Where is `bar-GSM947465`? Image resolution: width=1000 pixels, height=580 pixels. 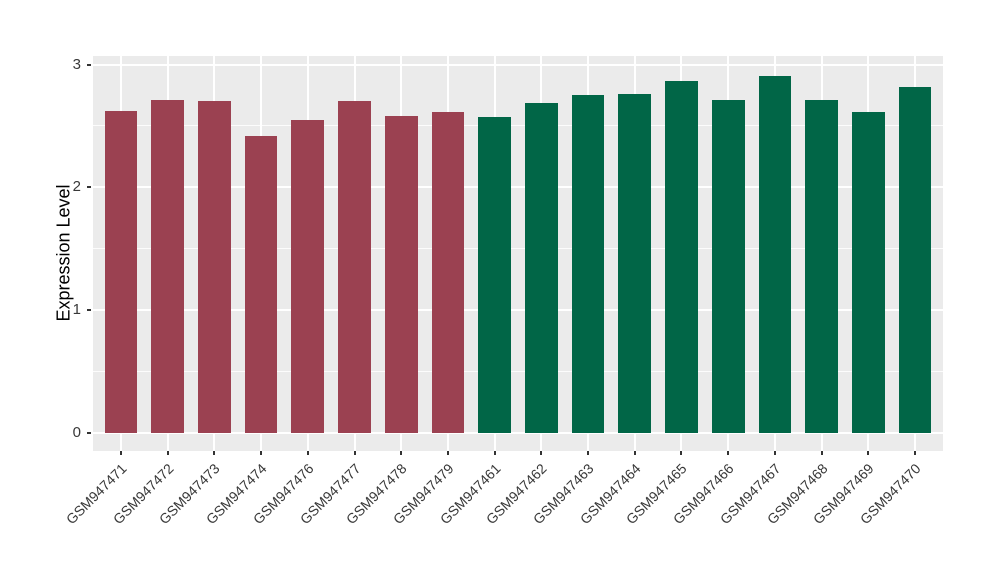 bar-GSM947465 is located at coordinates (681, 256).